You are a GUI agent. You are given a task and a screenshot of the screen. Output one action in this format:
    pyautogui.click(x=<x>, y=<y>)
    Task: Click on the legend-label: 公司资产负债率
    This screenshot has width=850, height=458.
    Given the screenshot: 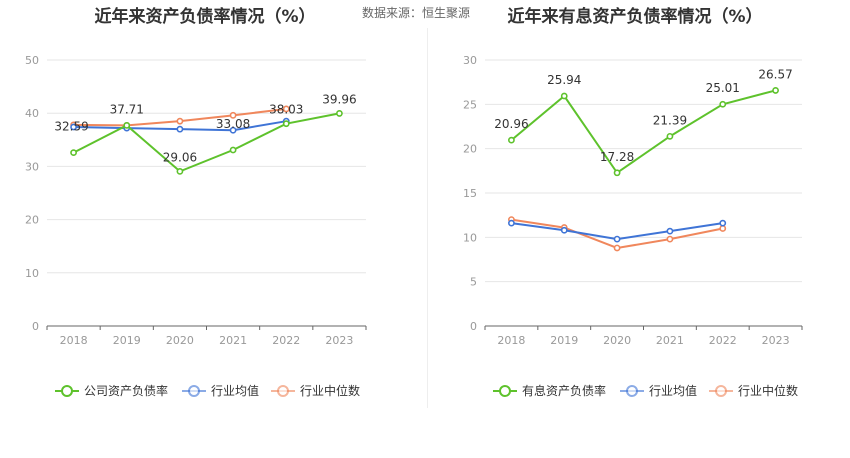 What is the action you would take?
    pyautogui.click(x=126, y=390)
    